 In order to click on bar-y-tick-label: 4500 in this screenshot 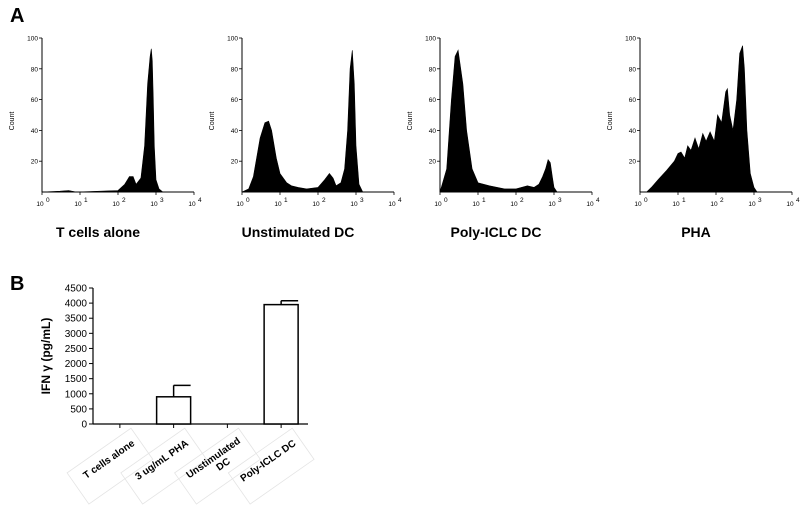, I will do `click(76, 289)`.